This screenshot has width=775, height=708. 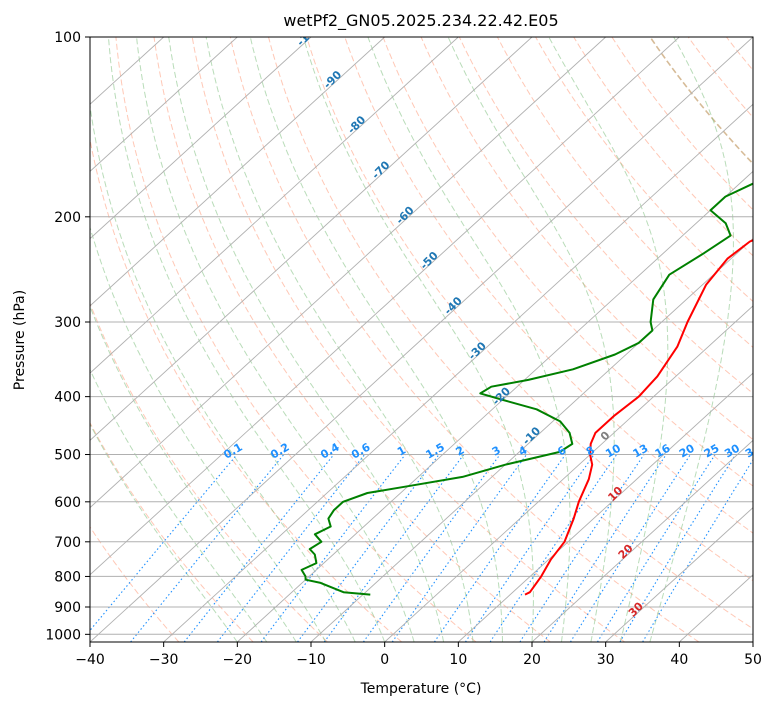 I want to click on chart-title: wetPf2_GN05.2025.234.22.42.E05, so click(x=420, y=21).